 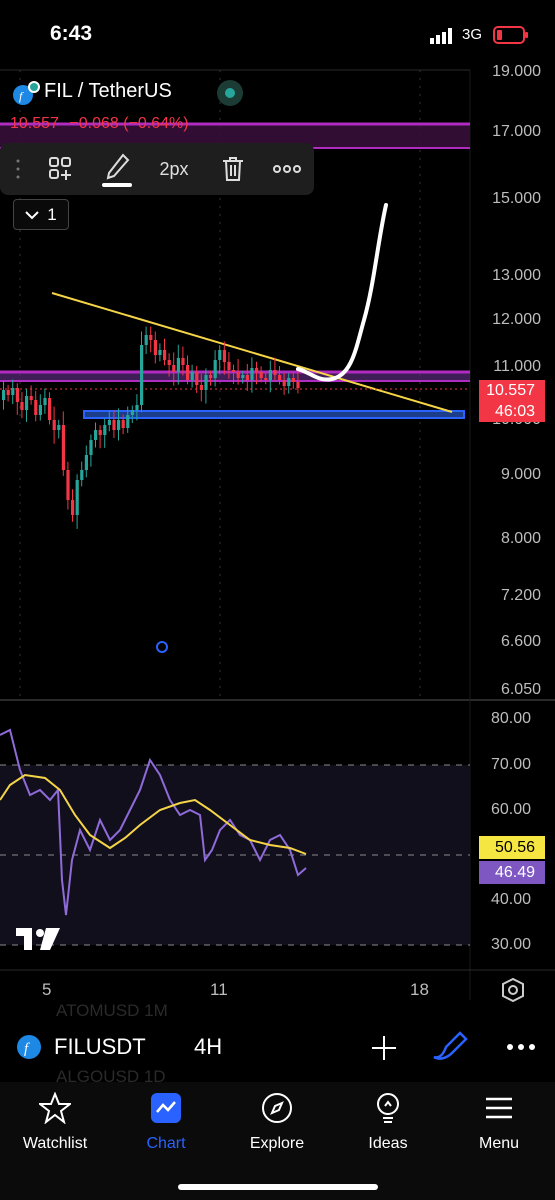 I want to click on ghost-symbol: ATOMUSD 1M, so click(x=112, y=1010).